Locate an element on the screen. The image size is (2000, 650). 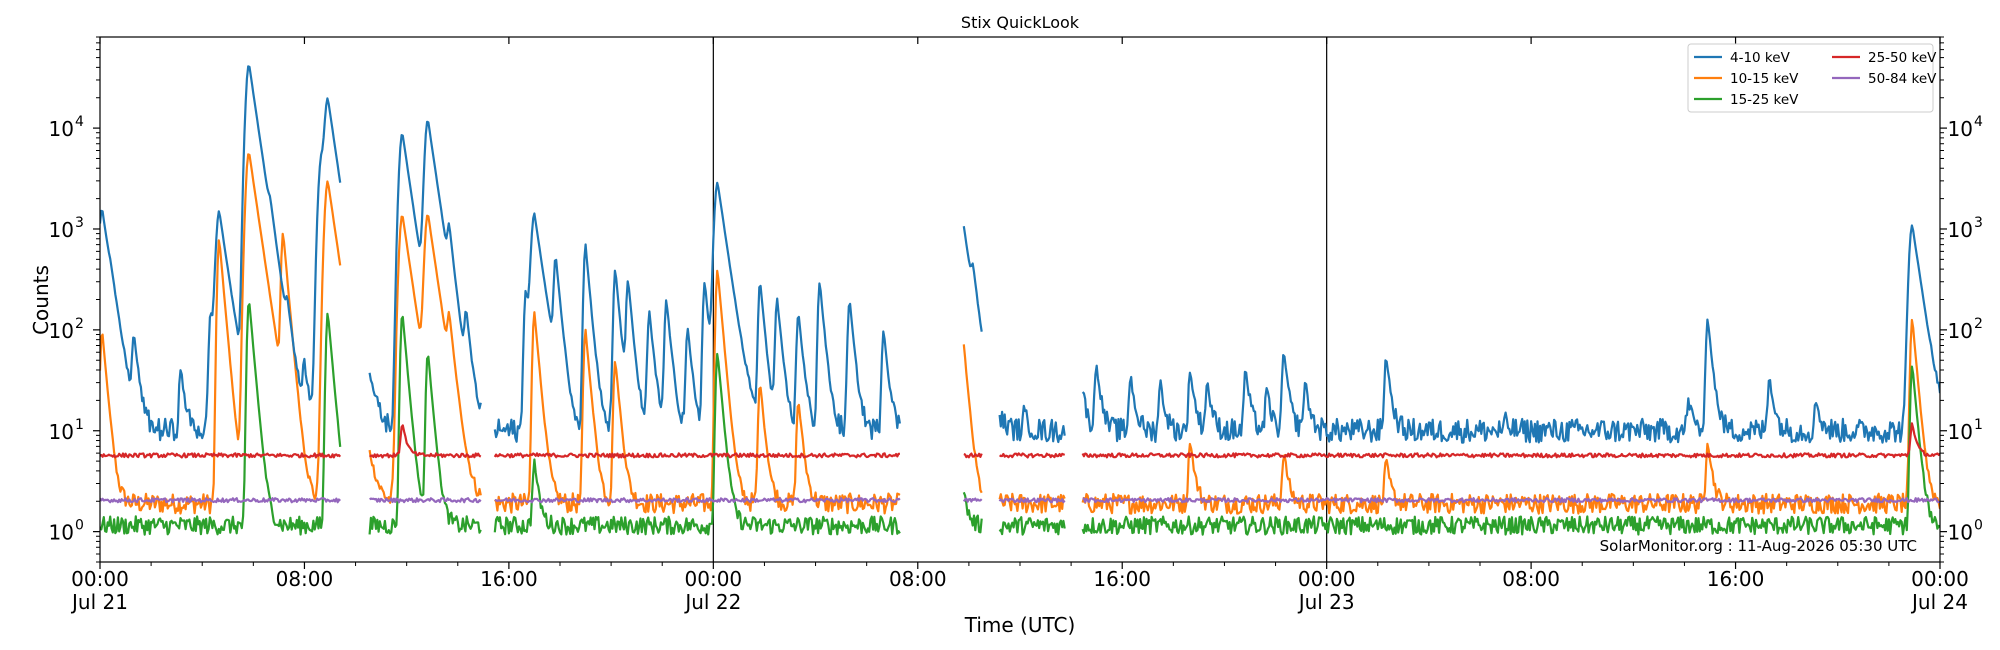
y-axis-label: Counts is located at coordinates (41, 300).